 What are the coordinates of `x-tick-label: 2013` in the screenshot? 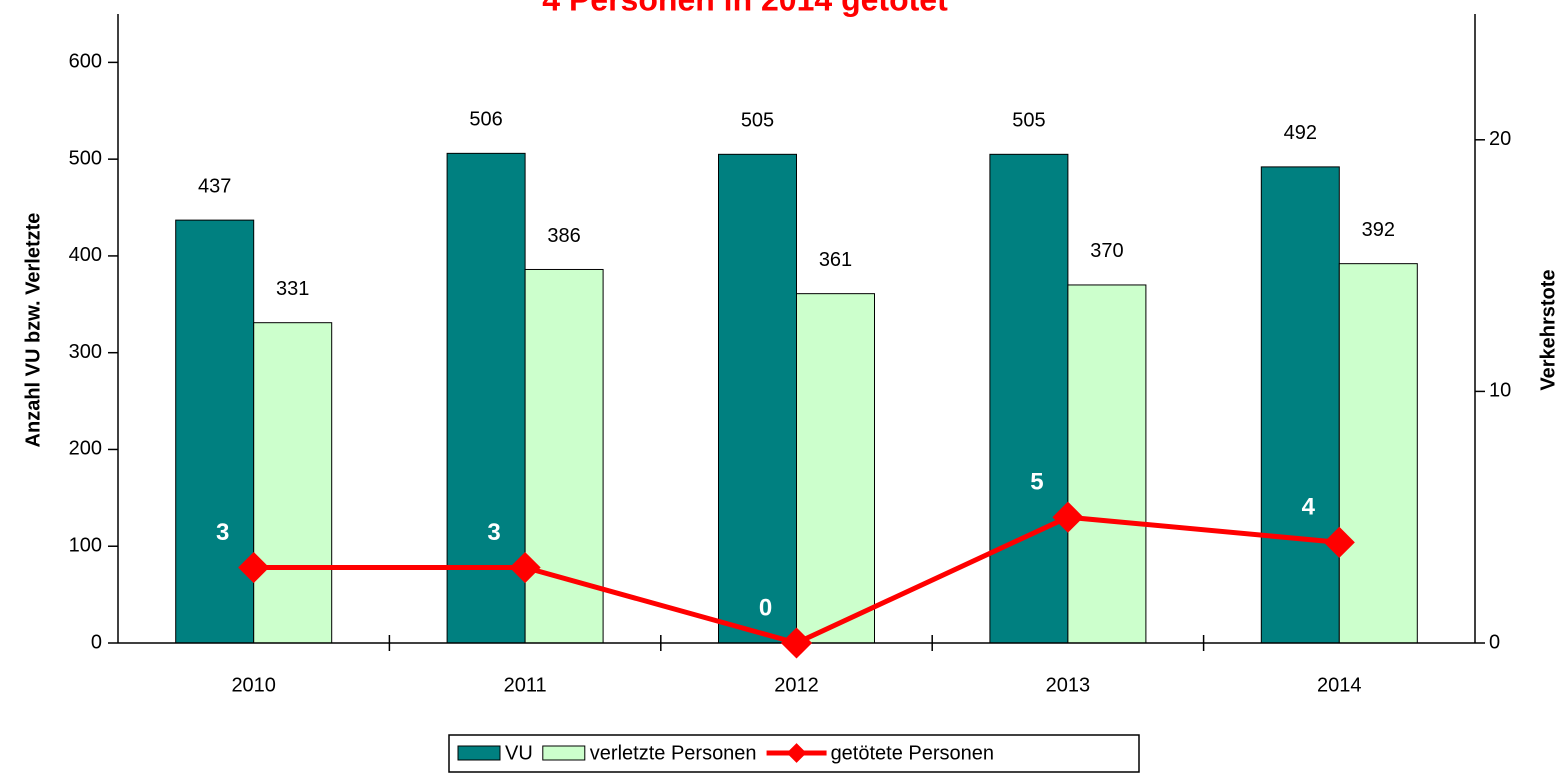 It's located at (1068, 685).